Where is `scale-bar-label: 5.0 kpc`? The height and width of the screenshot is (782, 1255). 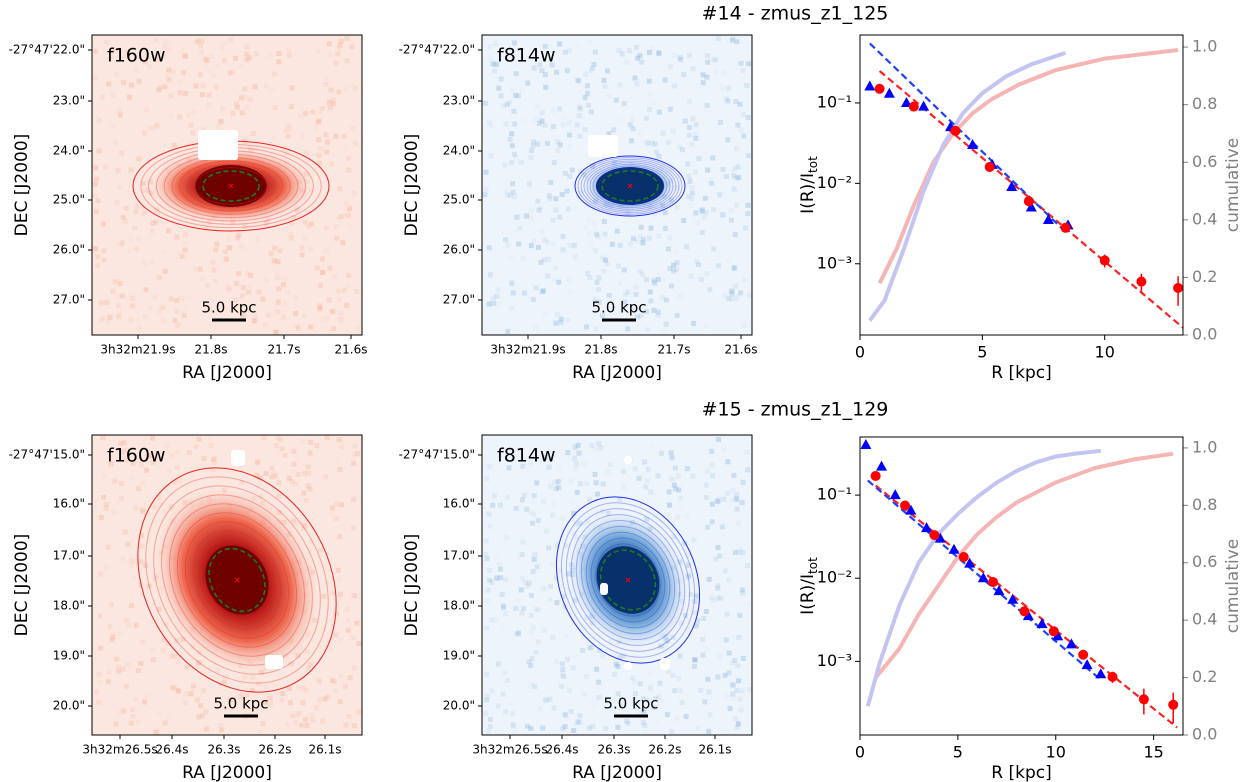
scale-bar-label: 5.0 kpc is located at coordinates (228, 308).